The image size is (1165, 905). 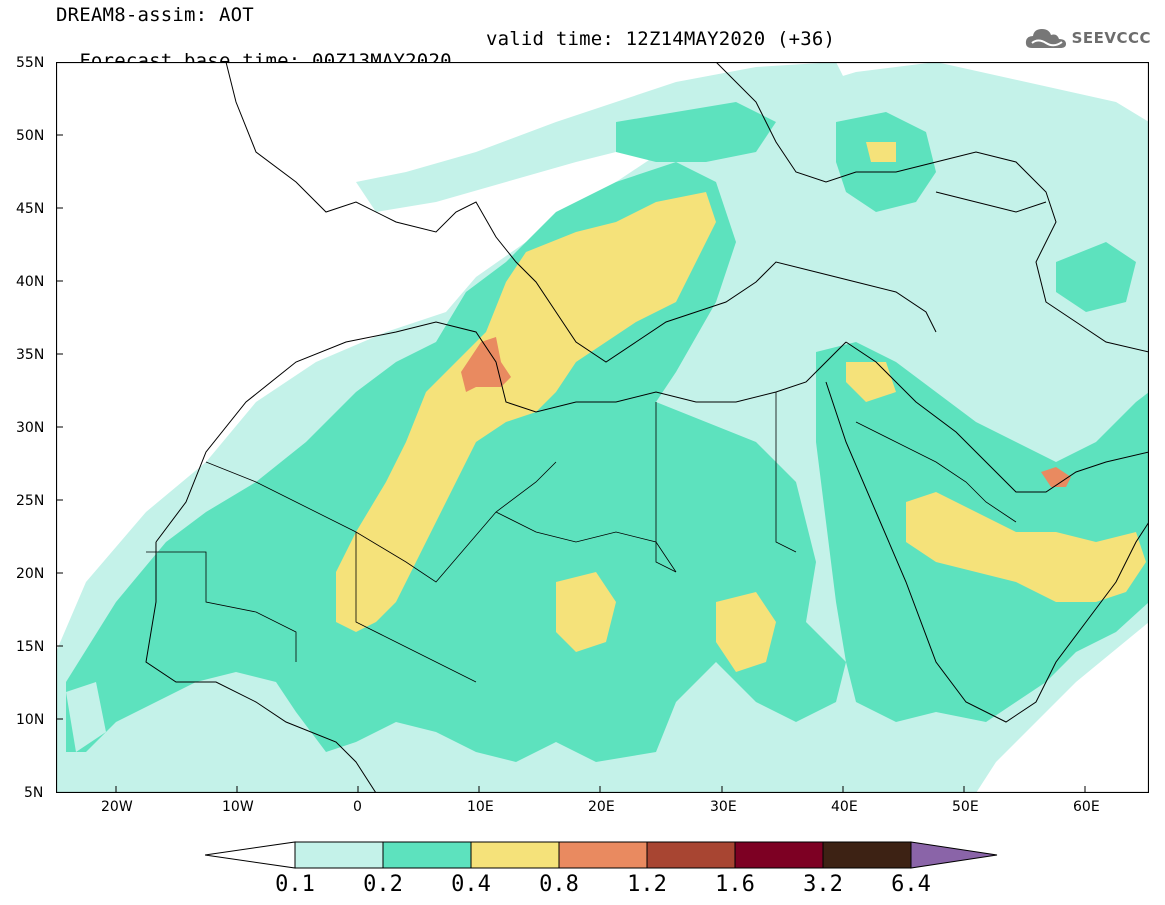 What do you see at coordinates (954, 855) in the screenshot?
I see `colorbar-high-arrow` at bounding box center [954, 855].